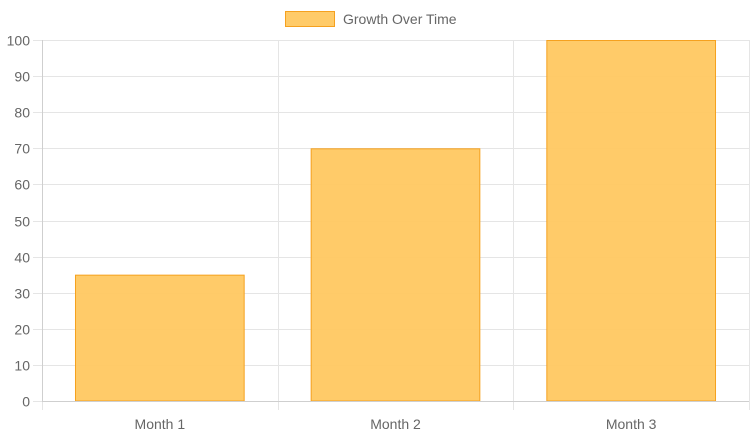 This screenshot has height=437, width=750. Describe the element at coordinates (22, 77) in the screenshot. I see `y-tick-label: 90` at that location.